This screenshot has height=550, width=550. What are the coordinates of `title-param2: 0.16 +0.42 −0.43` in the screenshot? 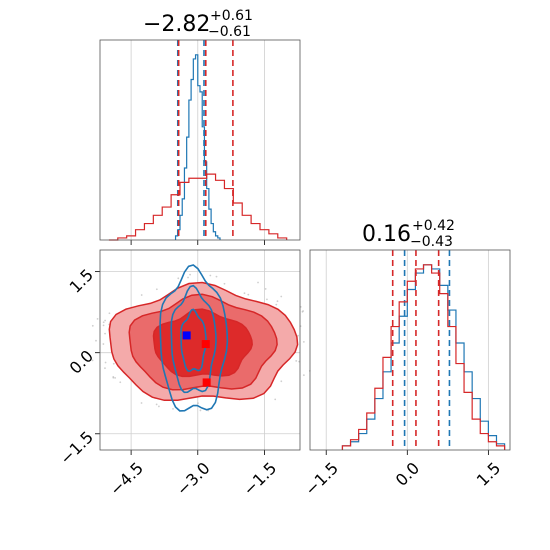 It's located at (420, 234).